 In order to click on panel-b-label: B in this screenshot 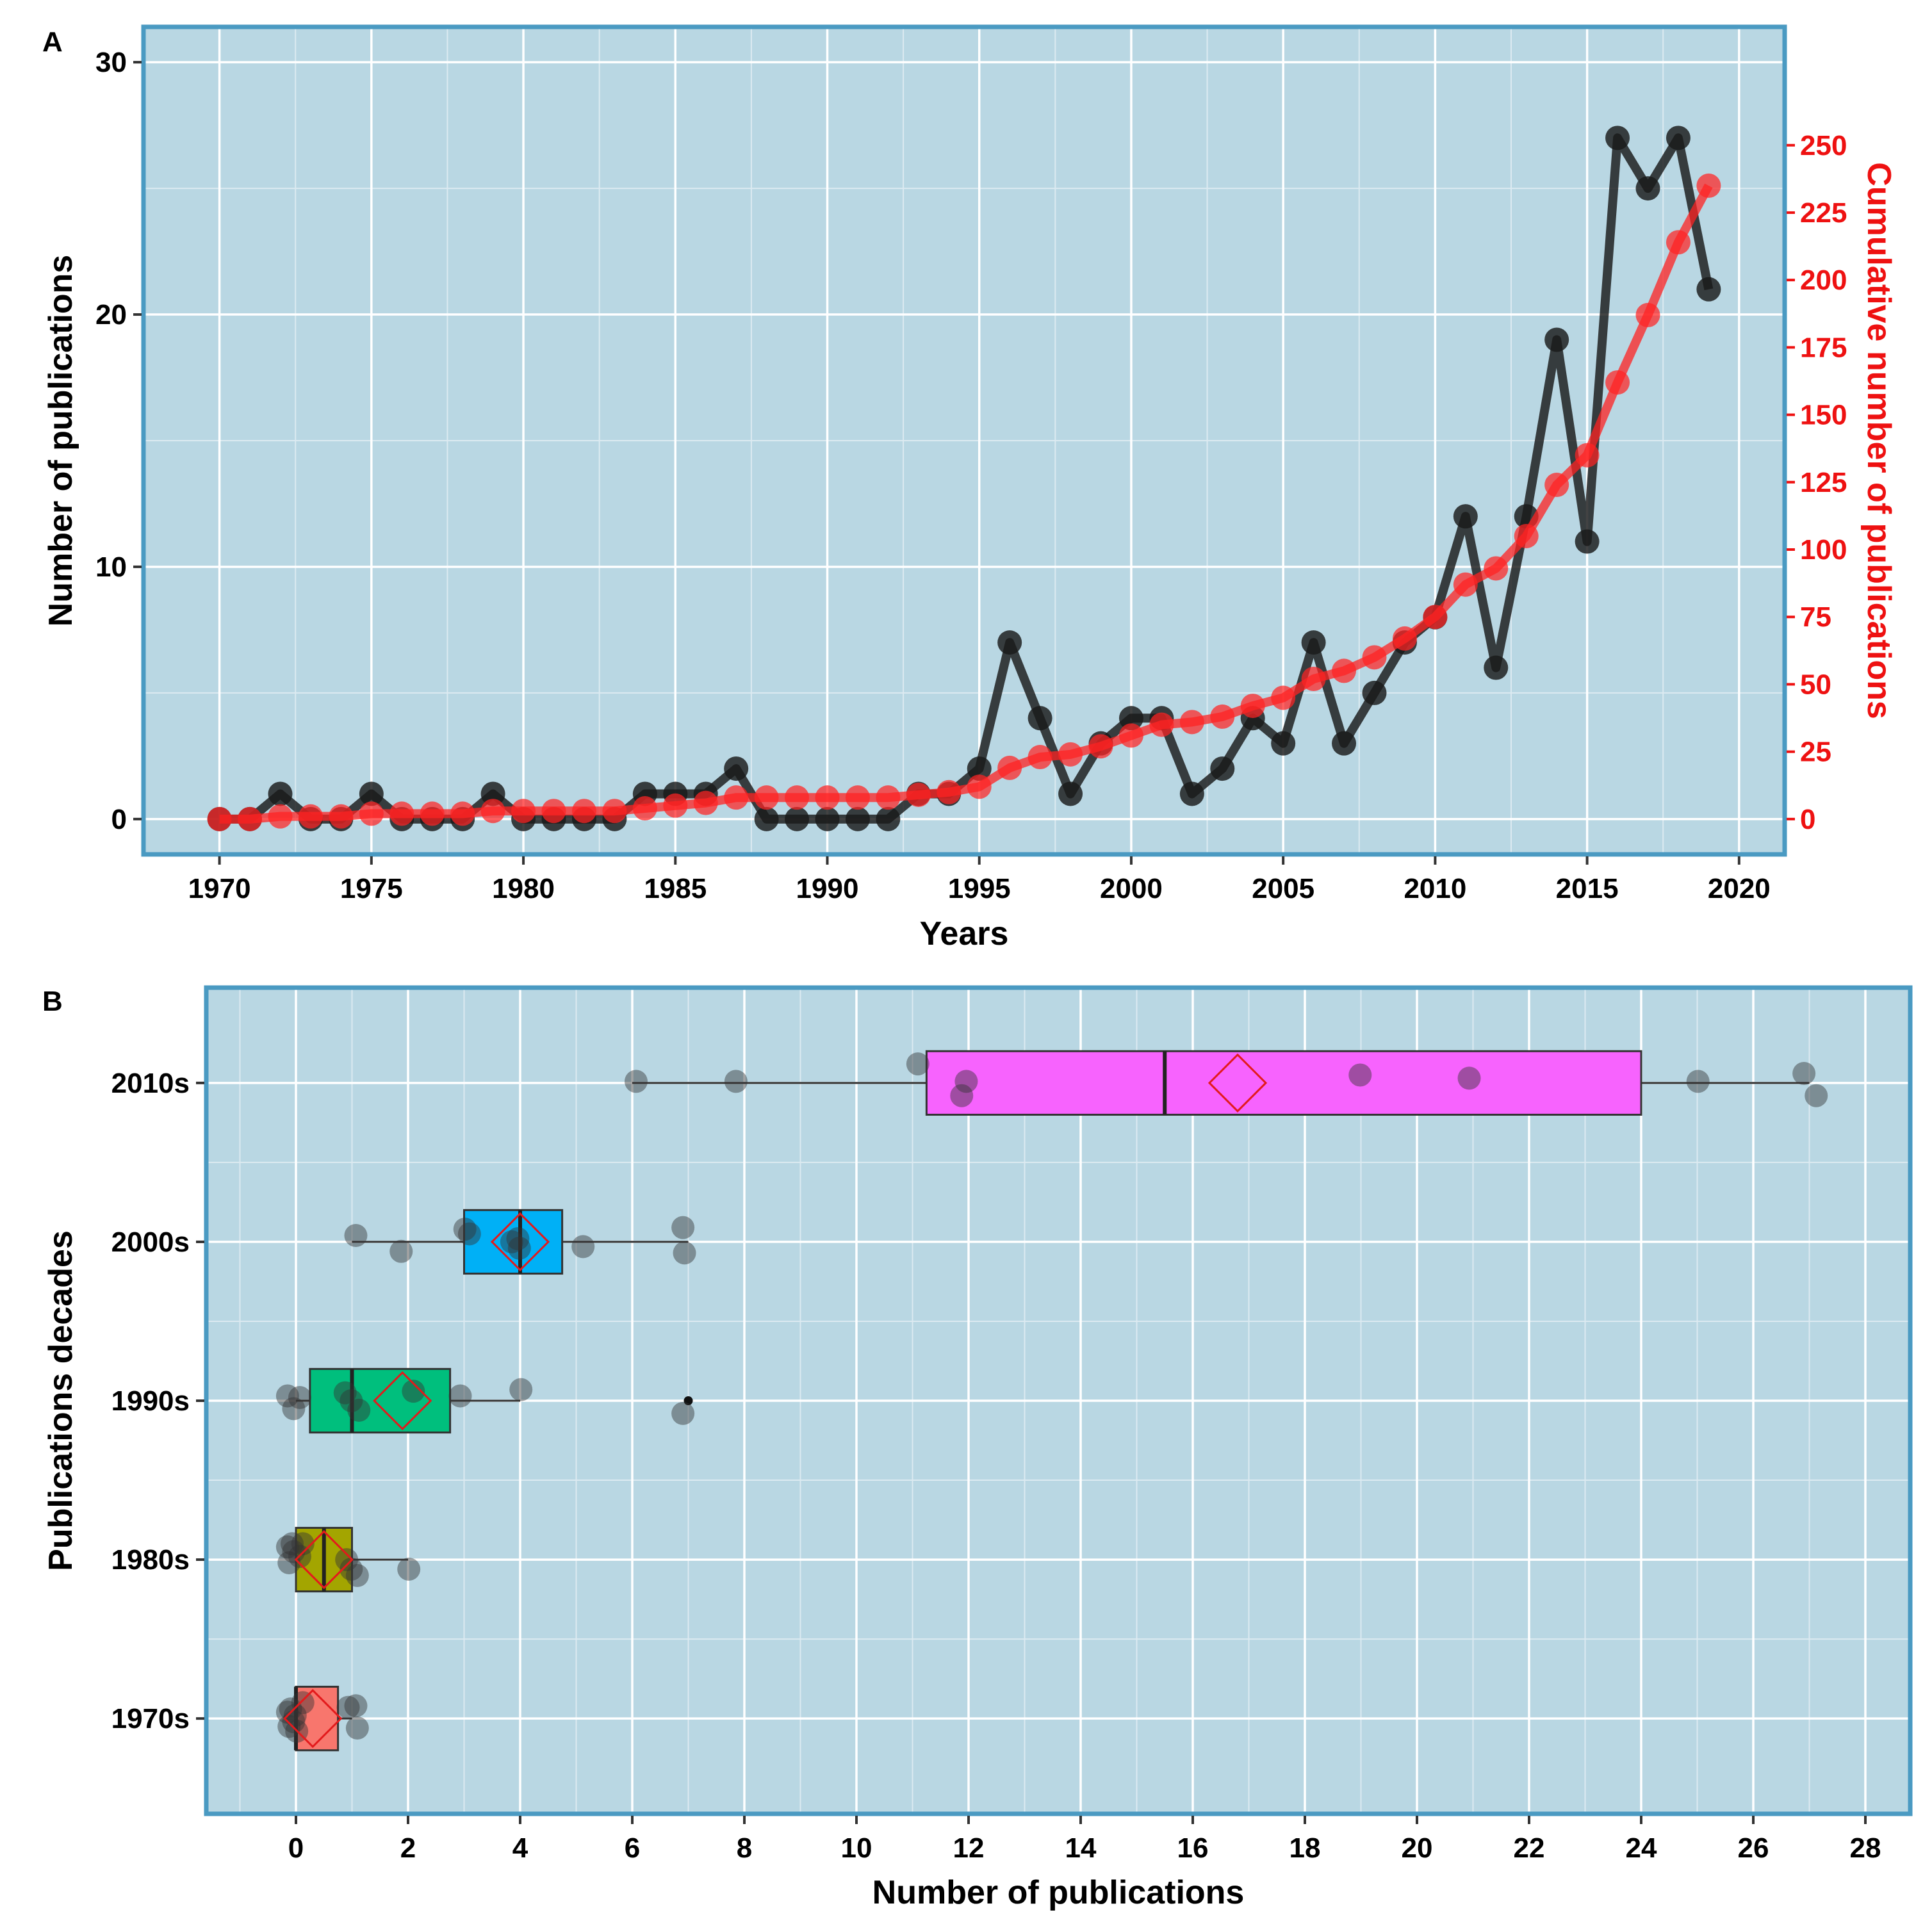, I will do `click(52, 1001)`.